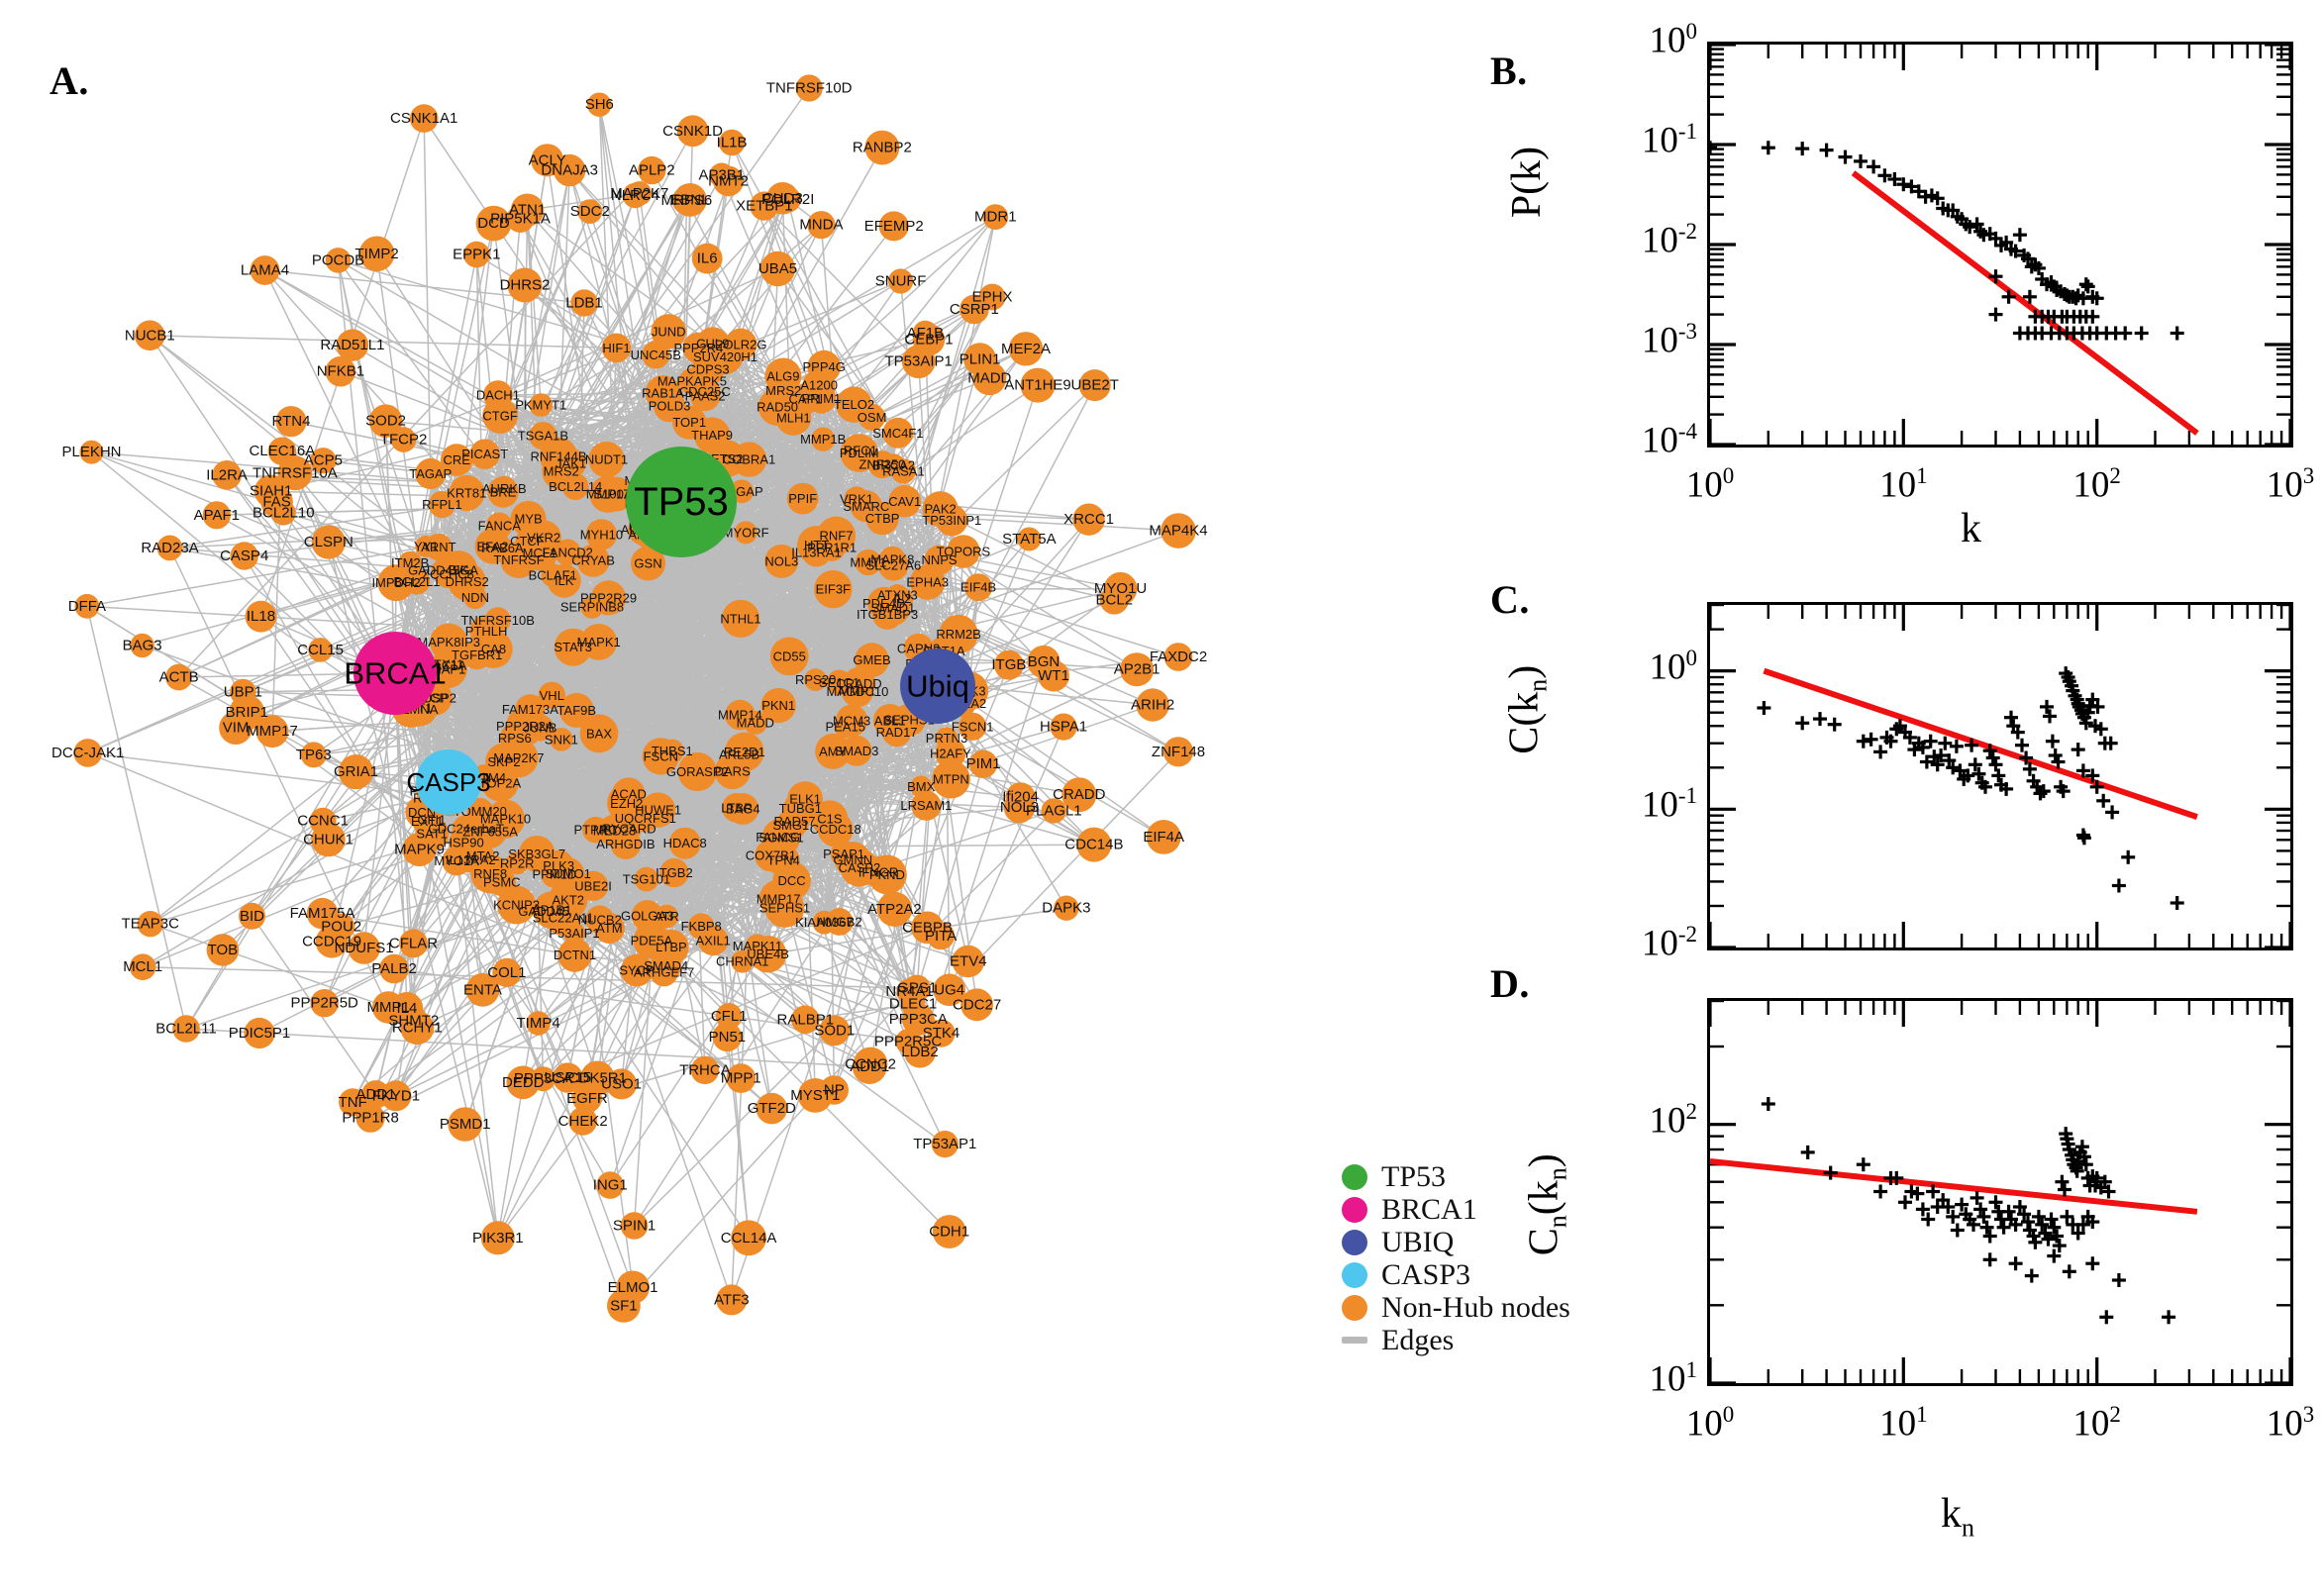 This screenshot has height=1596, width=2323. What do you see at coordinates (937, 686) in the screenshot?
I see `hub-node-ubiq` at bounding box center [937, 686].